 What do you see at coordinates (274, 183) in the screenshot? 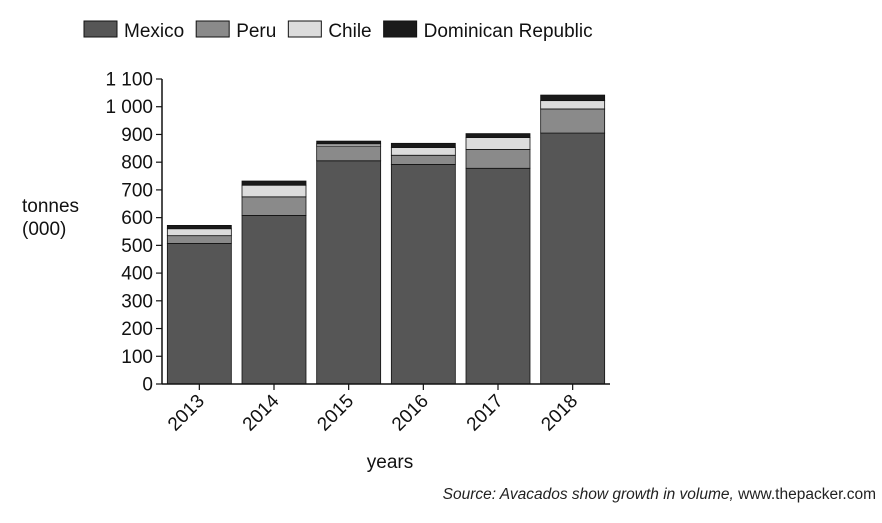
I see `bar-2014-dominican-republic` at bounding box center [274, 183].